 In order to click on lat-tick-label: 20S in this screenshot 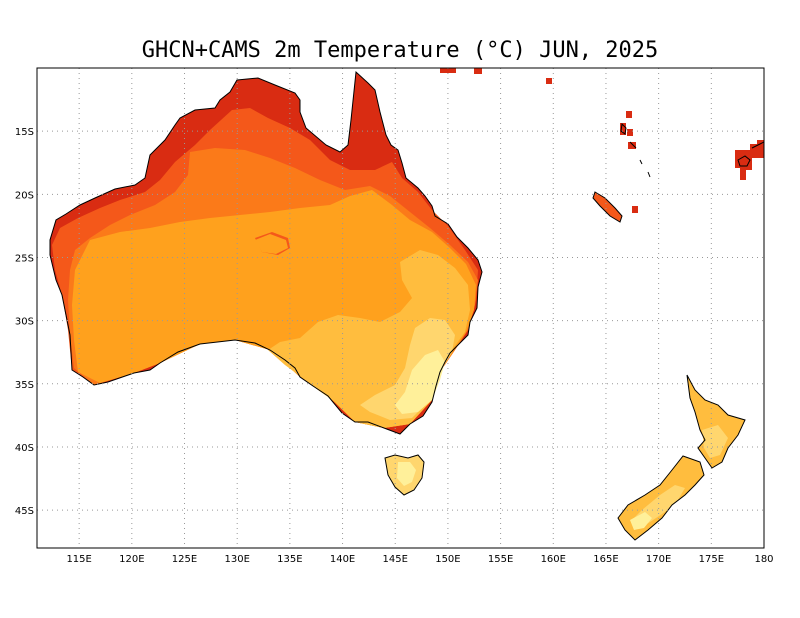, I will do `click(24, 195)`.